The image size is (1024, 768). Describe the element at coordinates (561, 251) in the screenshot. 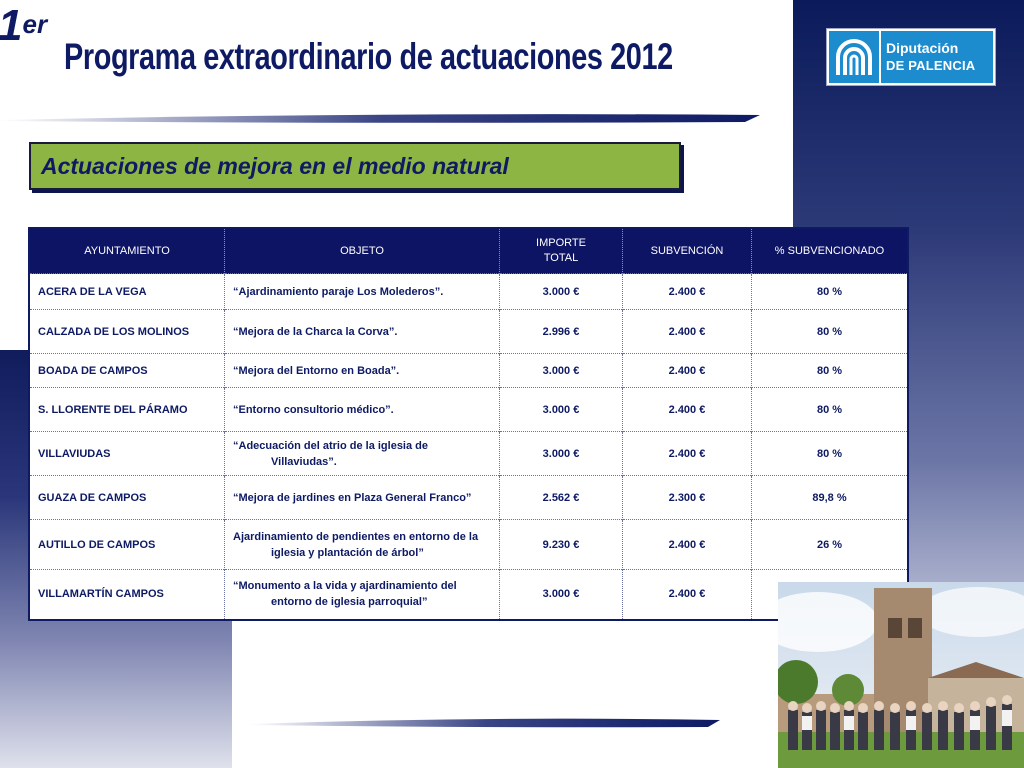

I see `col-header-importe: IMPORTE TOTAL` at that location.